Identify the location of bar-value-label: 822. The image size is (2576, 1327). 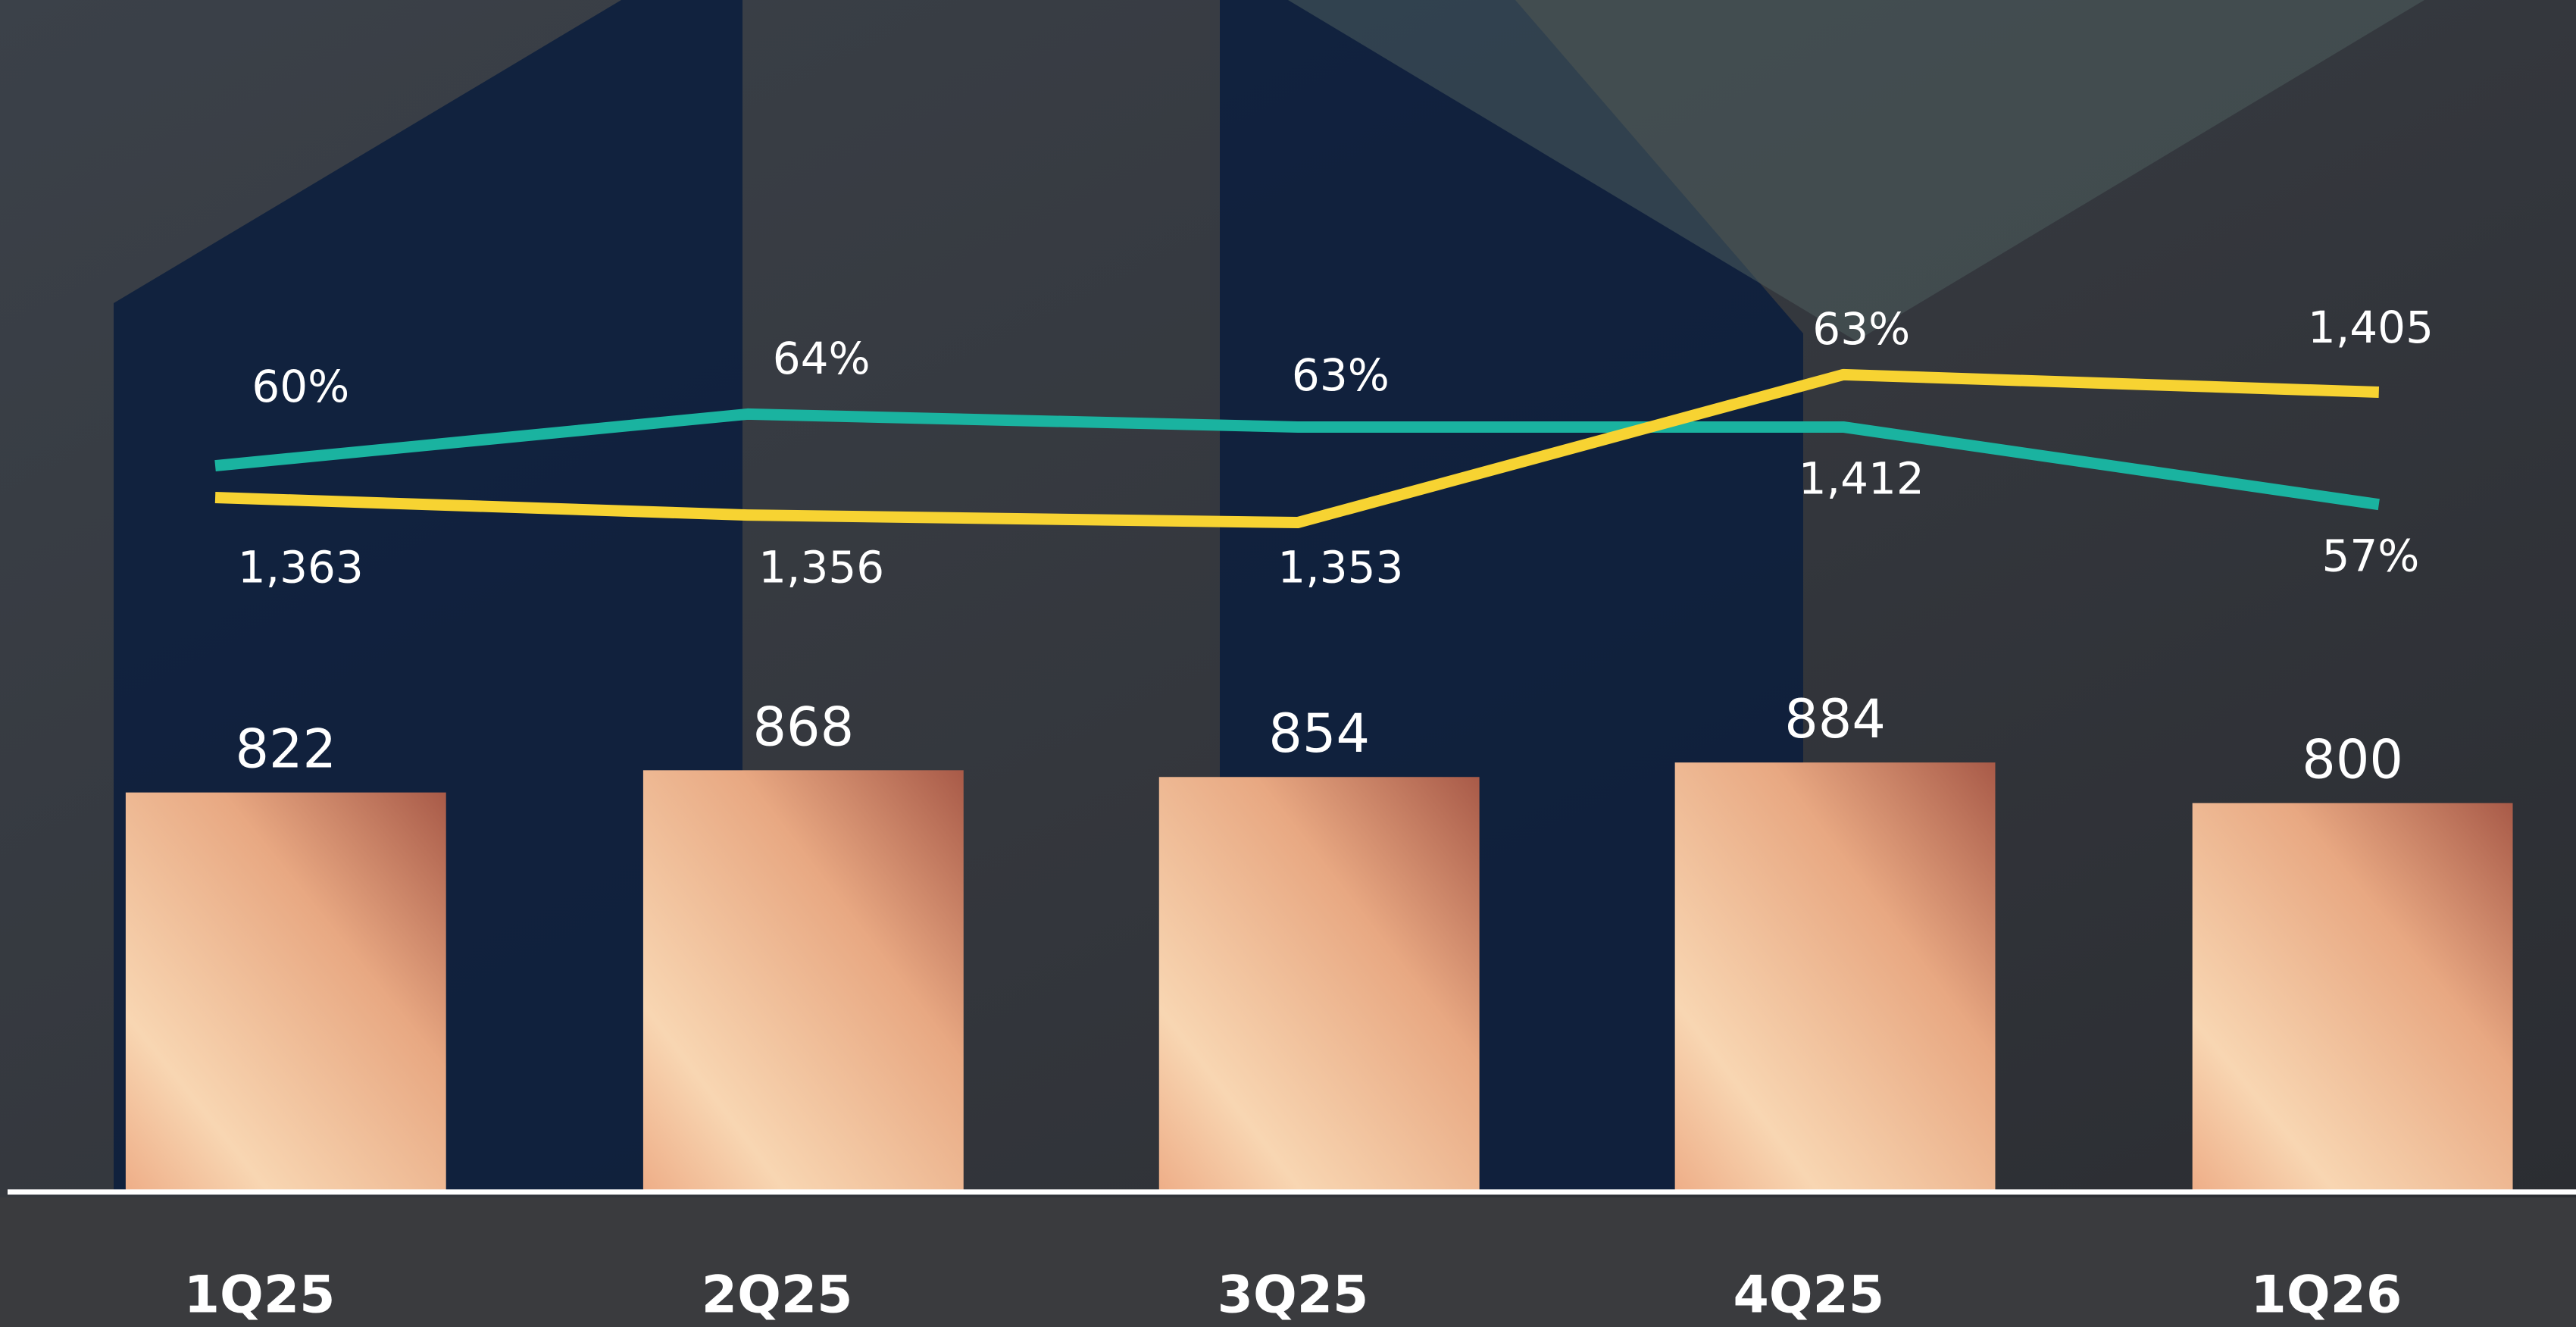
(286, 749).